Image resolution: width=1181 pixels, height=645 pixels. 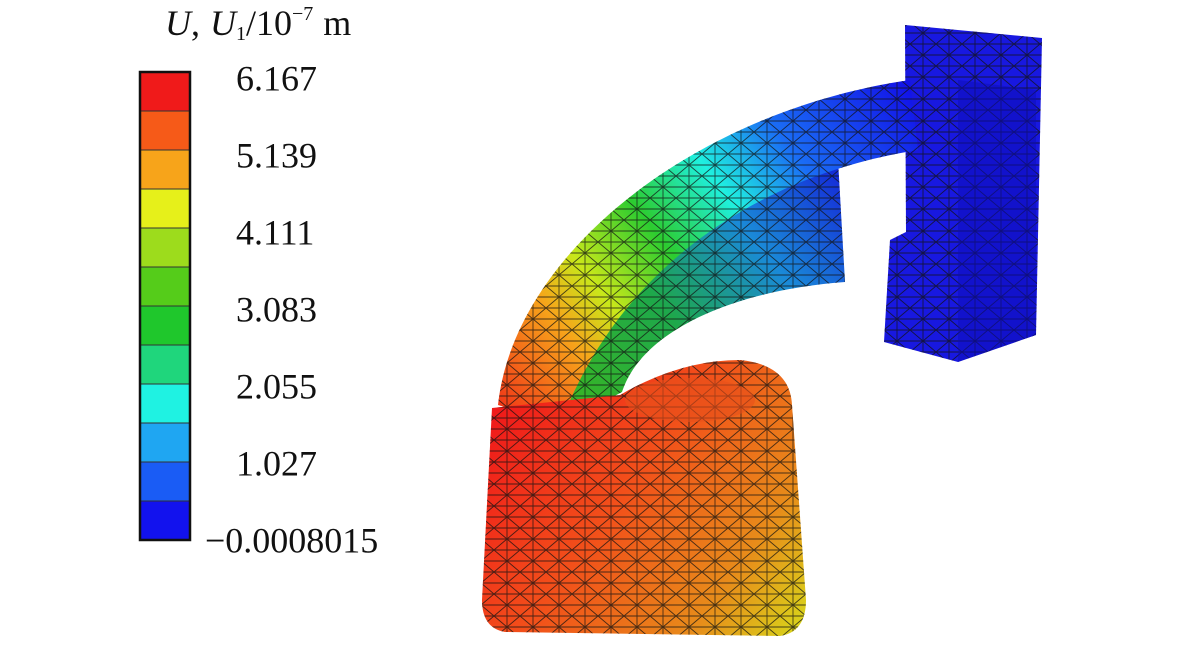 I want to click on color-bar-labels: 6.167 5.139 4.111 3.083 2.055 1.027 −0.0008015, so click(x=291, y=309).